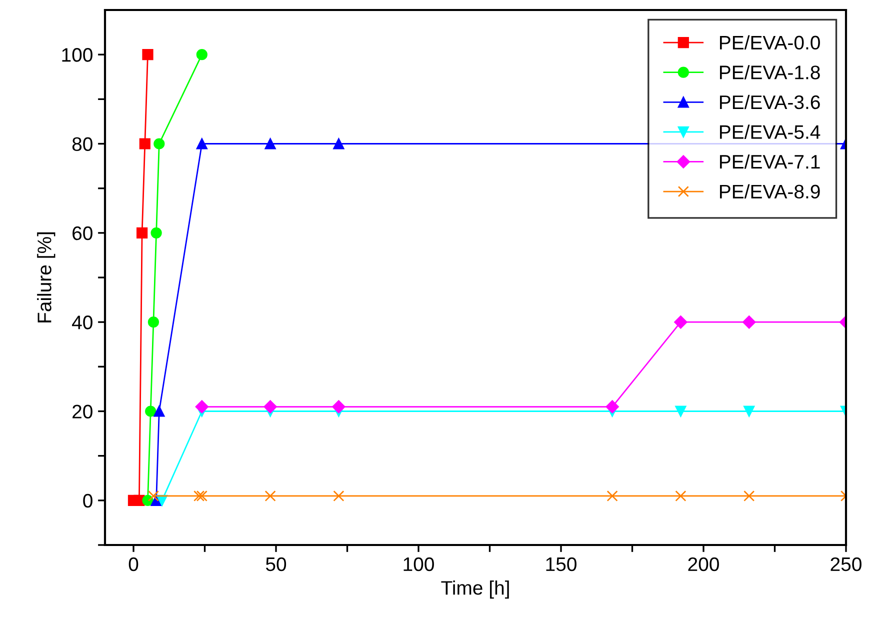 Image resolution: width=871 pixels, height=635 pixels. Describe the element at coordinates (419, 564) in the screenshot. I see `x-tick-label: 100` at that location.